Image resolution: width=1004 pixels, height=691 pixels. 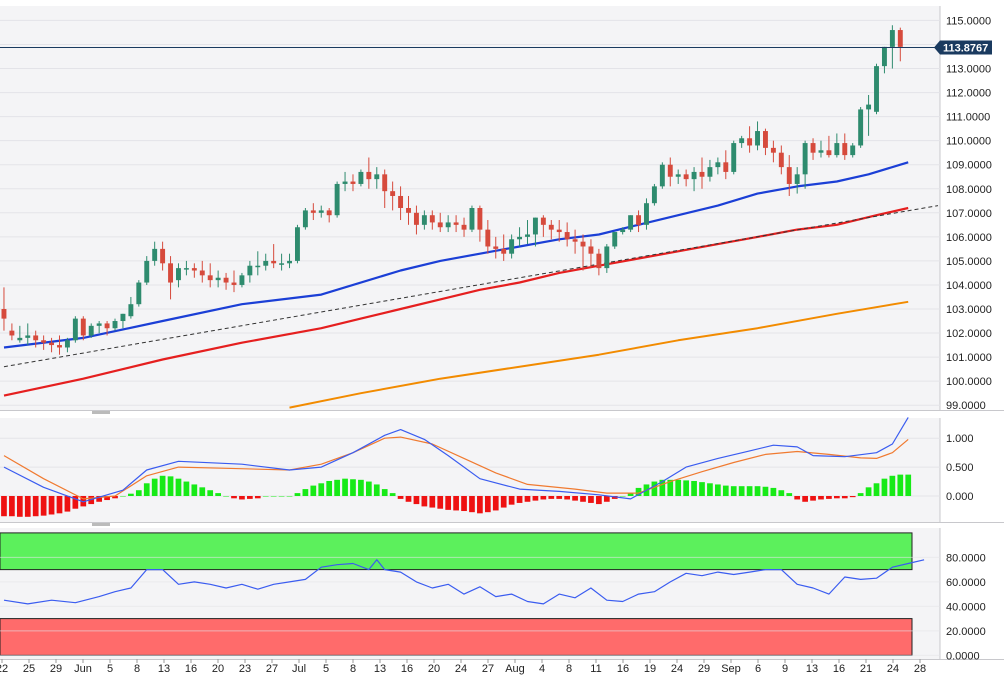 What do you see at coordinates (542, 669) in the screenshot?
I see `x-tick-label: 4` at bounding box center [542, 669].